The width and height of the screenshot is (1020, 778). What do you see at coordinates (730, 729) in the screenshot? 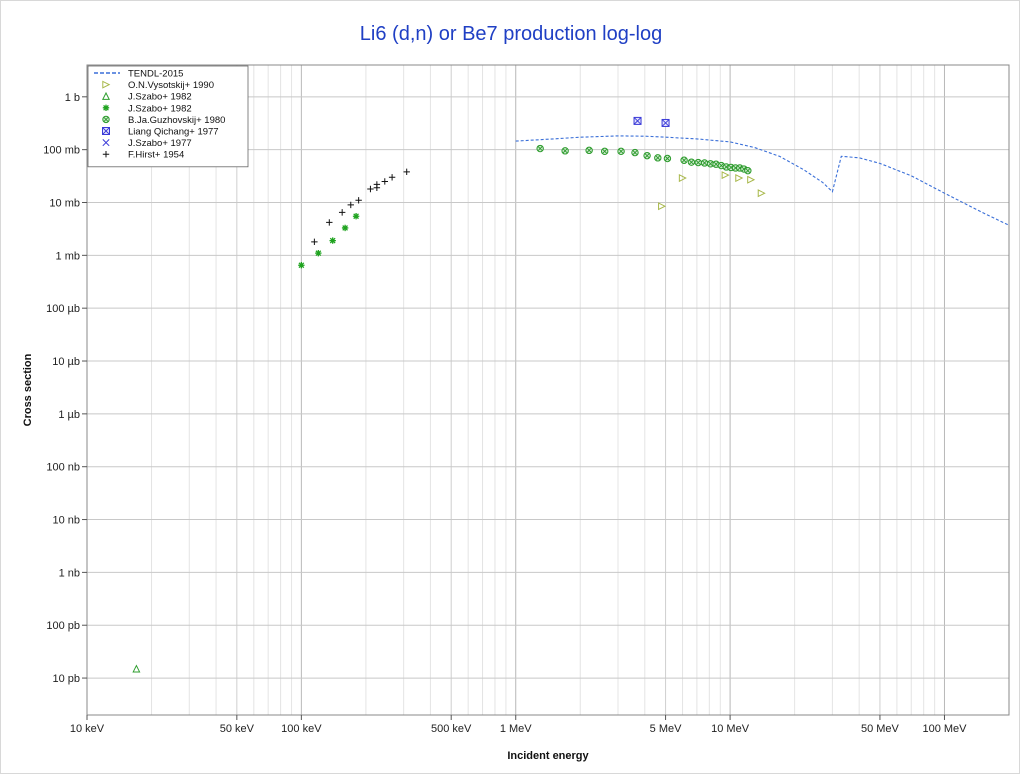
I see `x-tick-label: 10 MeV` at bounding box center [730, 729].